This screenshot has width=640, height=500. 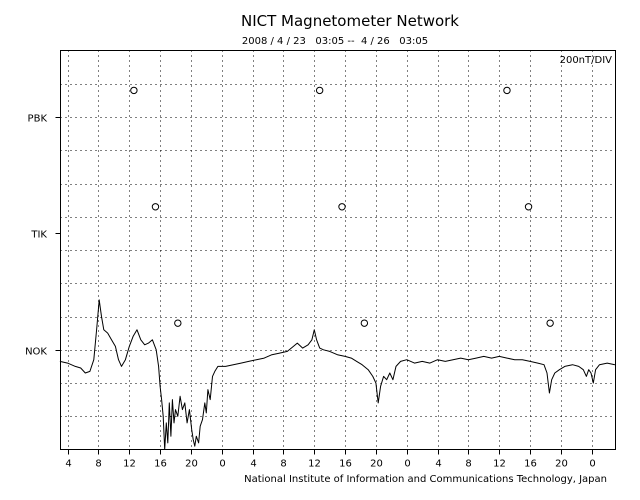 What do you see at coordinates (350, 21) in the screenshot?
I see `chart-title: NICT Magnetometer Network` at bounding box center [350, 21].